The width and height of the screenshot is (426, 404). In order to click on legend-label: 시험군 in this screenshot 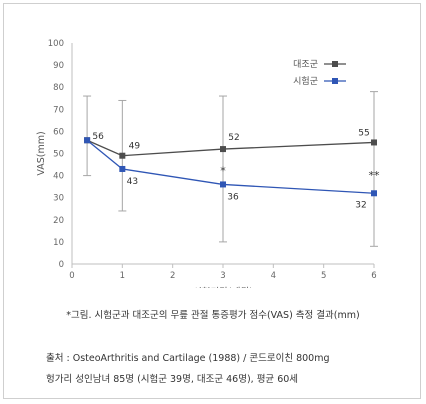, I will do `click(305, 81)`.